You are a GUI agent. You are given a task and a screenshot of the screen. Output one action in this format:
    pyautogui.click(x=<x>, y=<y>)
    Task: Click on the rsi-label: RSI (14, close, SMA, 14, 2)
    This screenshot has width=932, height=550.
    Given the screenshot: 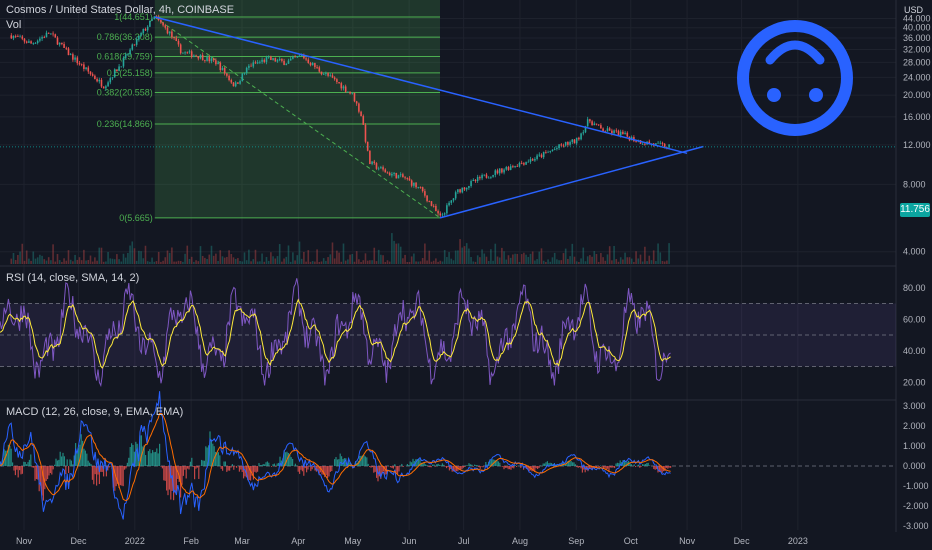 What is the action you would take?
    pyautogui.click(x=73, y=278)
    